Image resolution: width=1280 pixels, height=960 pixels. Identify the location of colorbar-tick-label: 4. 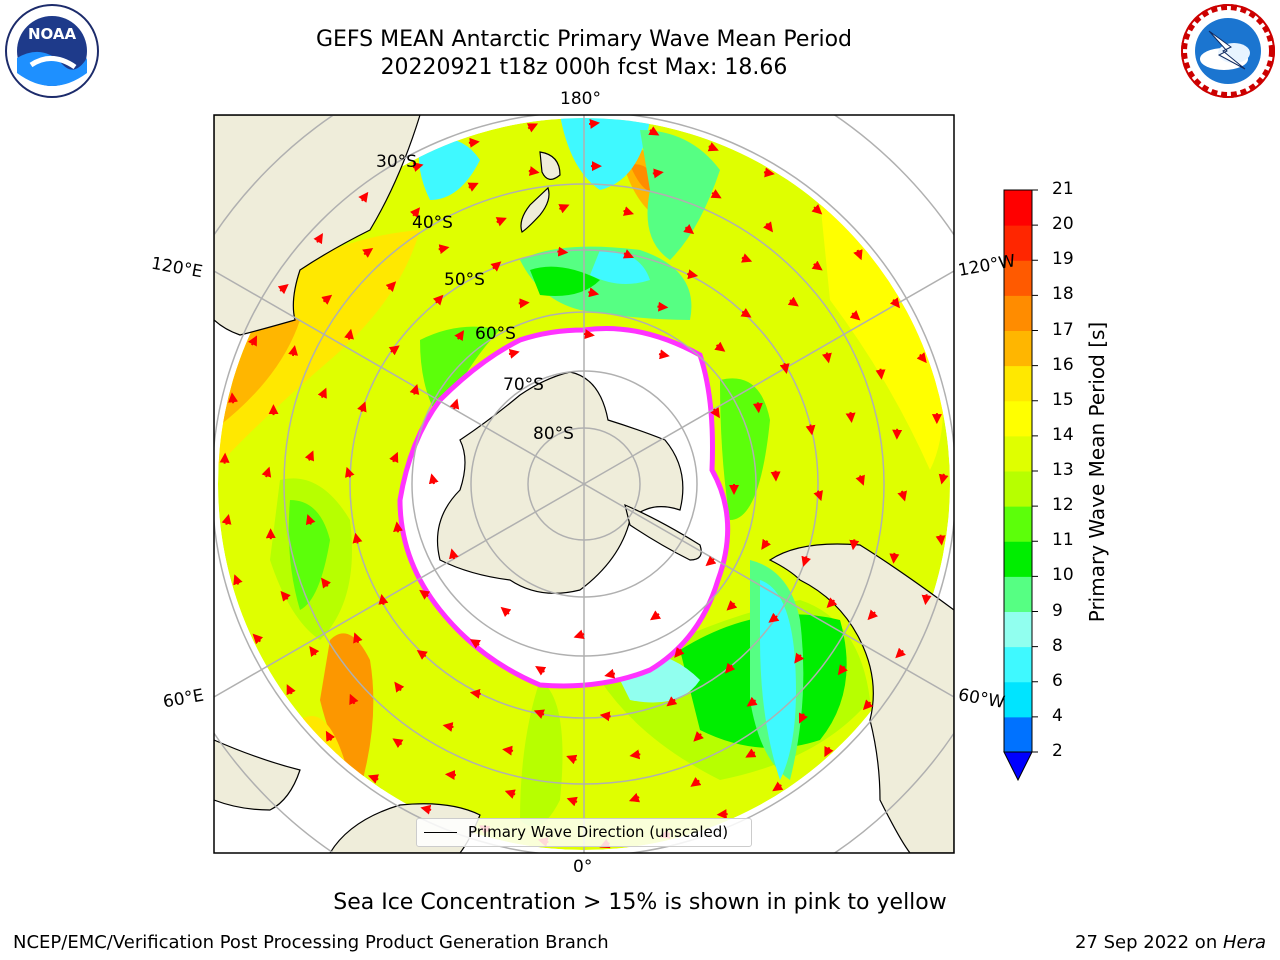
(1057, 715).